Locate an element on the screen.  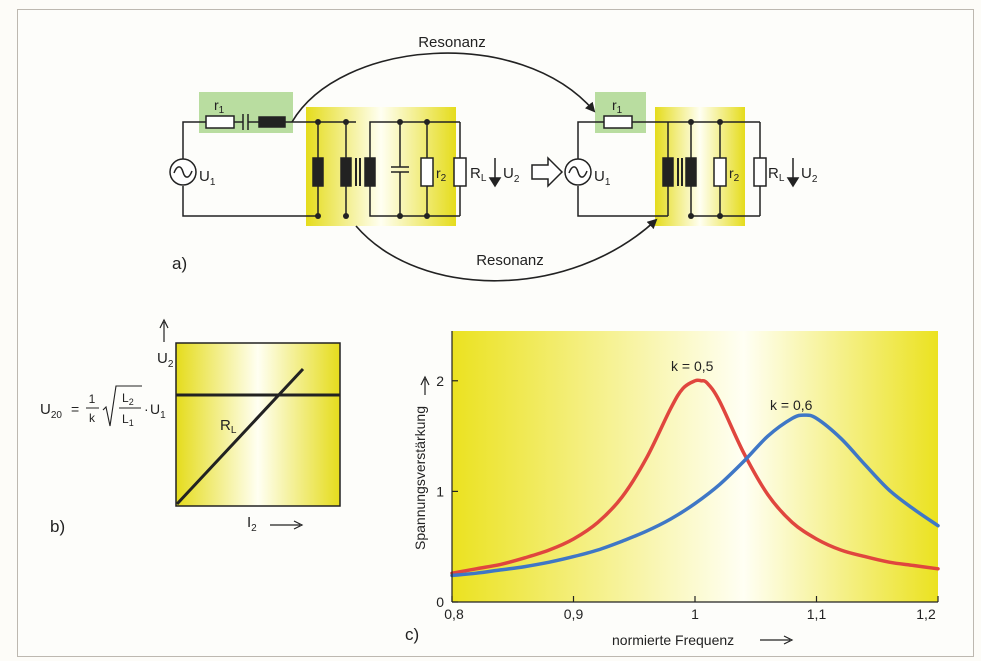
panel-b: RL U2 I2 b) U20 = 1 k L2 L1 · U1 is located at coordinates (190, 427).